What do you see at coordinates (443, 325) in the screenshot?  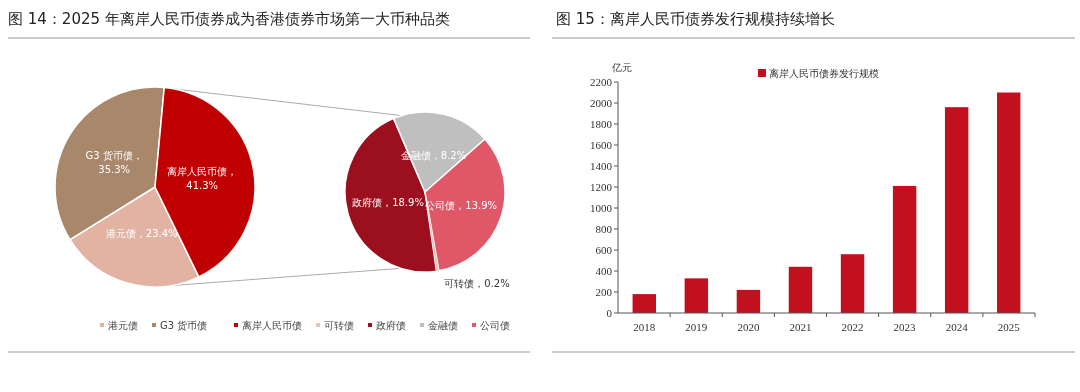 I see `legend-label: 金融债` at bounding box center [443, 325].